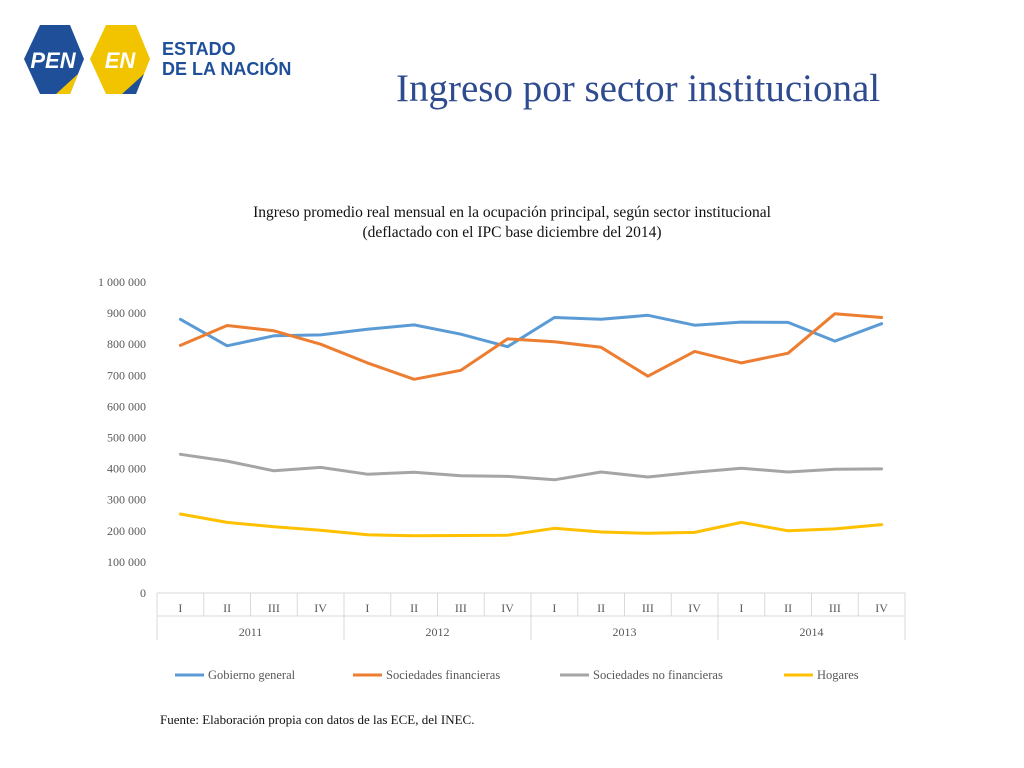 The height and width of the screenshot is (768, 1024). I want to click on series-line-sociedades-financieras, so click(531, 346).